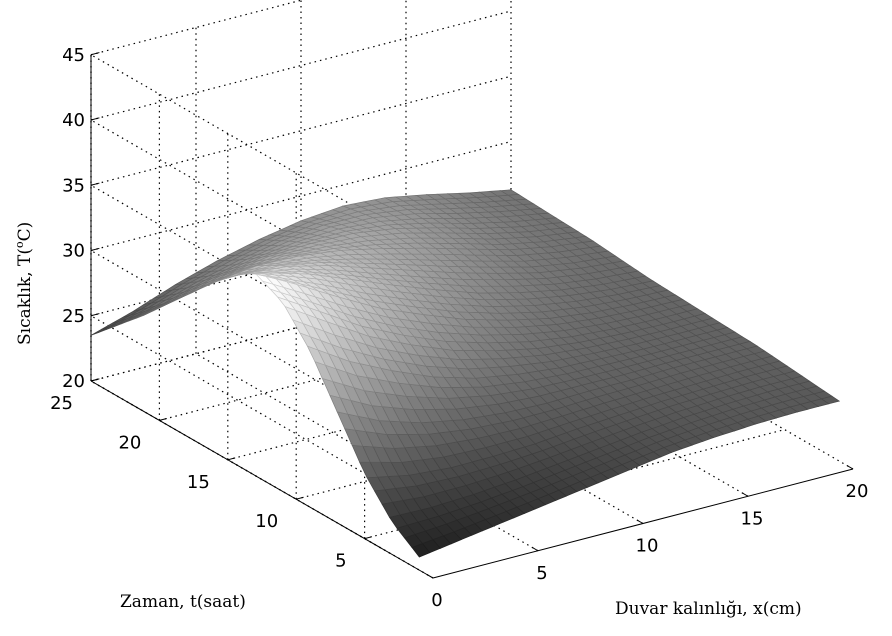 The width and height of the screenshot is (892, 636). Describe the element at coordinates (752, 518) in the screenshot. I see `x-tick-label: 15` at that location.